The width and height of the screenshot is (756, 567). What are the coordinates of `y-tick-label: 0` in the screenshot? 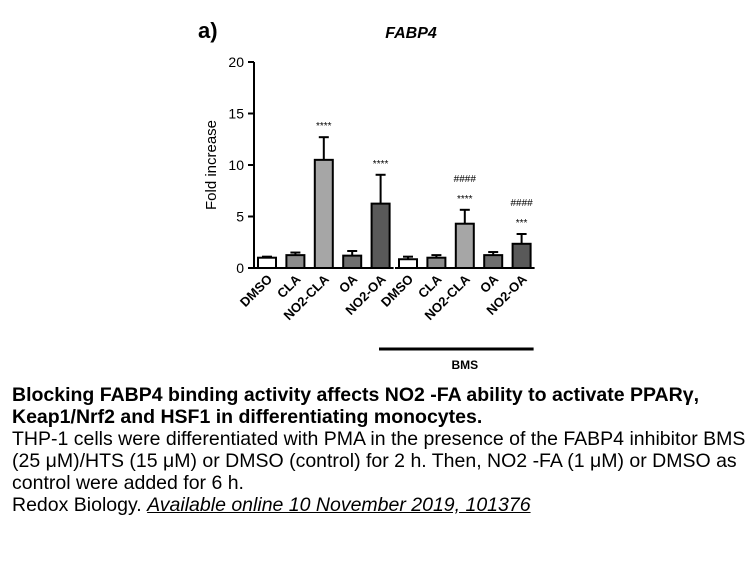 It's located at (240, 268).